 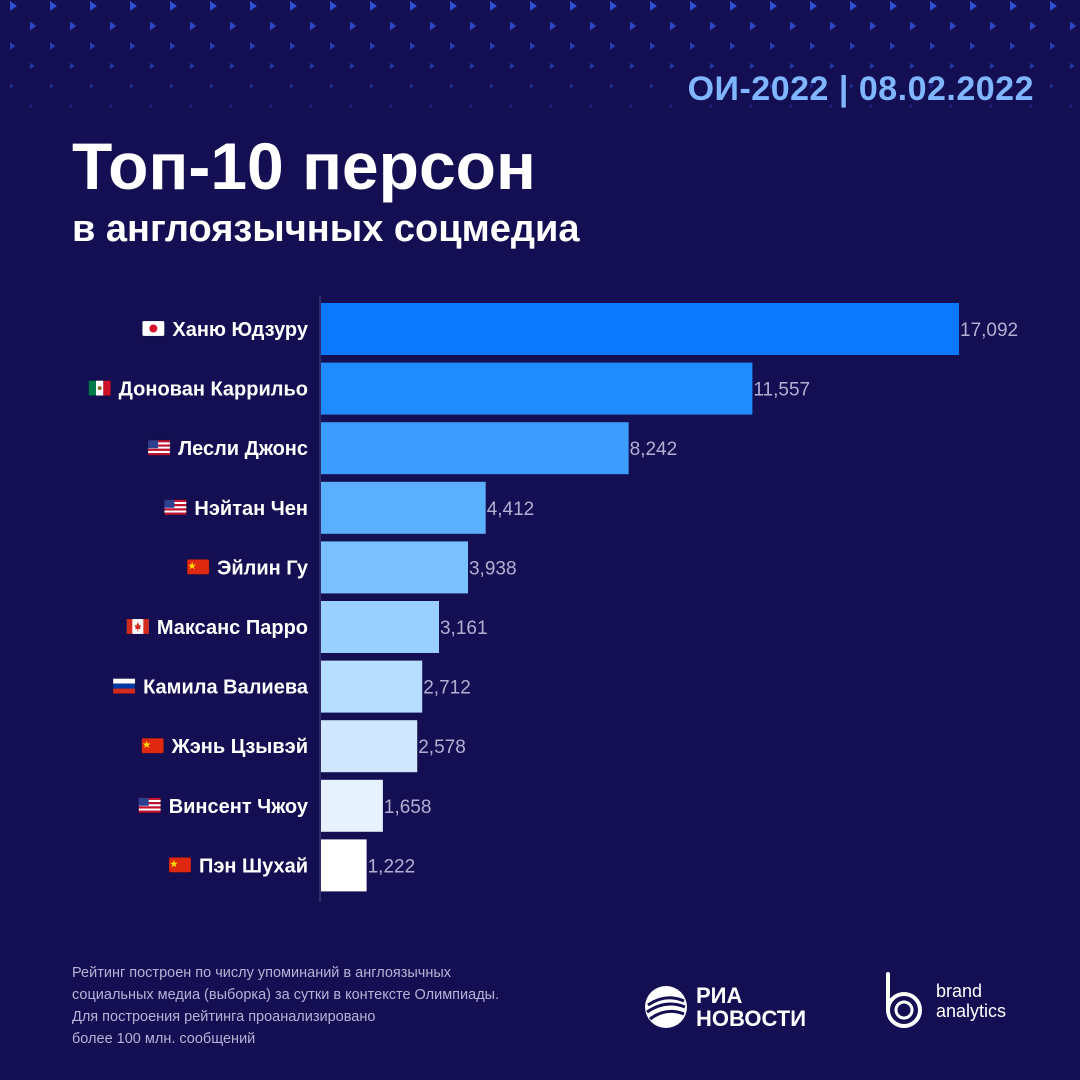 I want to click on bar-value-label: 3,938, so click(x=493, y=568).